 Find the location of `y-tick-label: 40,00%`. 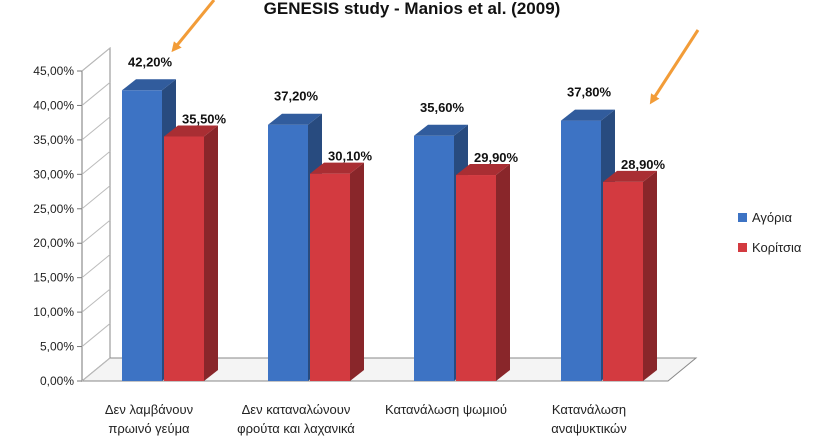

y-tick-label: 40,00% is located at coordinates (53, 105).